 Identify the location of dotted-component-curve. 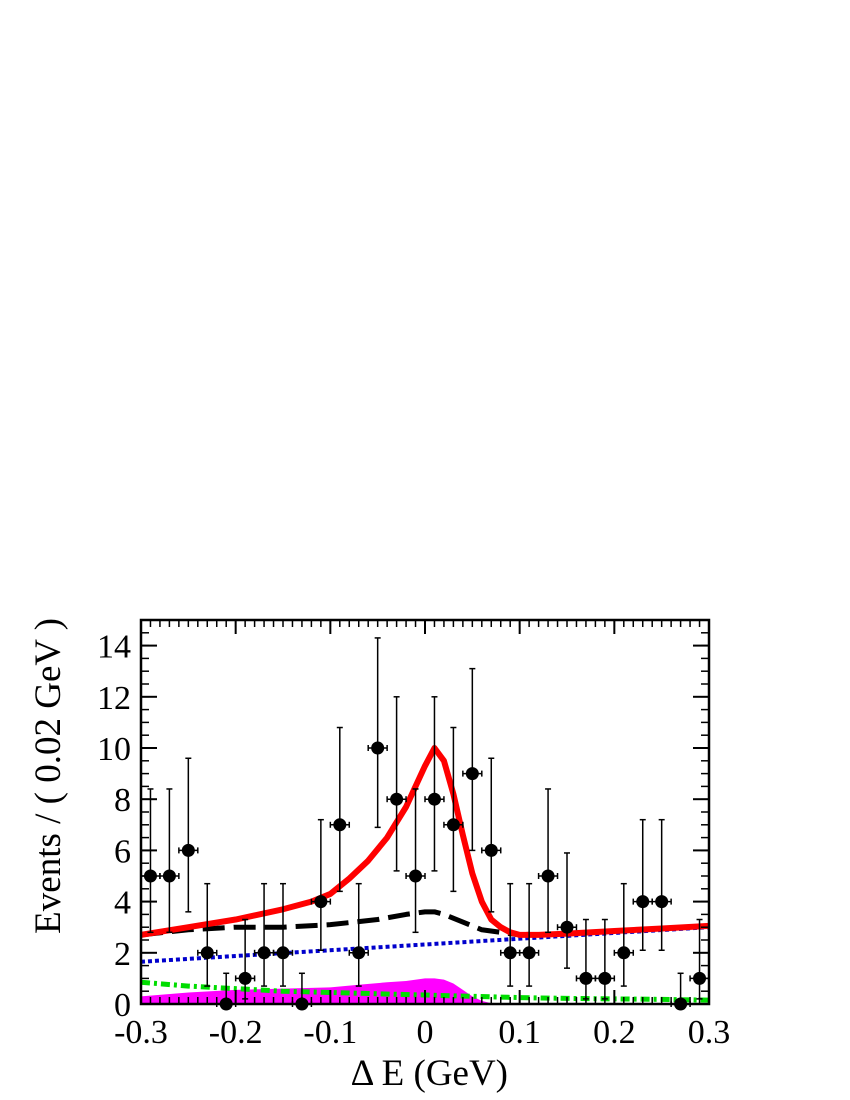
(425, 944).